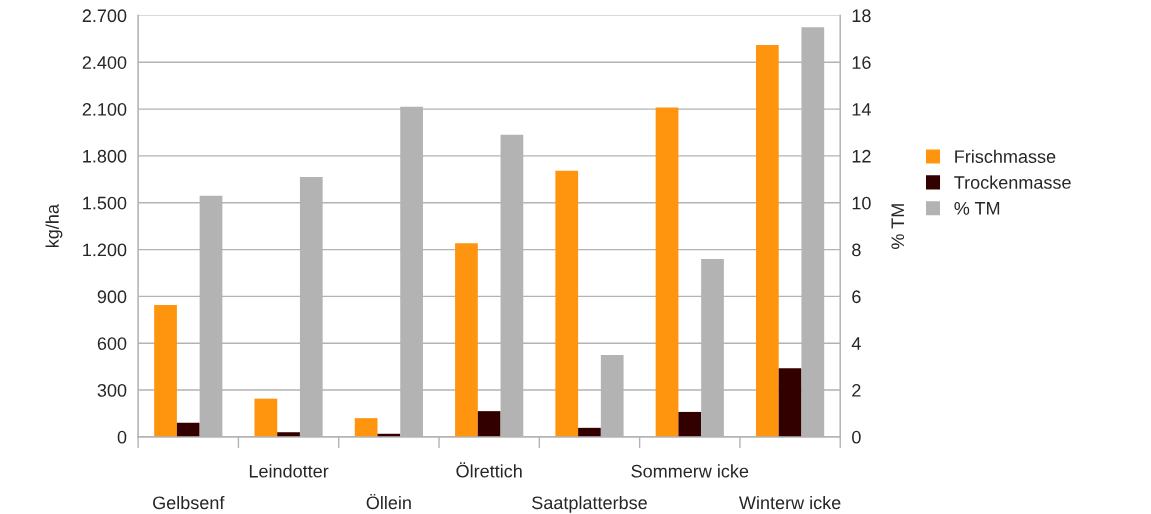  What do you see at coordinates (112, 390) in the screenshot?
I see `y-tick-label: 300` at bounding box center [112, 390].